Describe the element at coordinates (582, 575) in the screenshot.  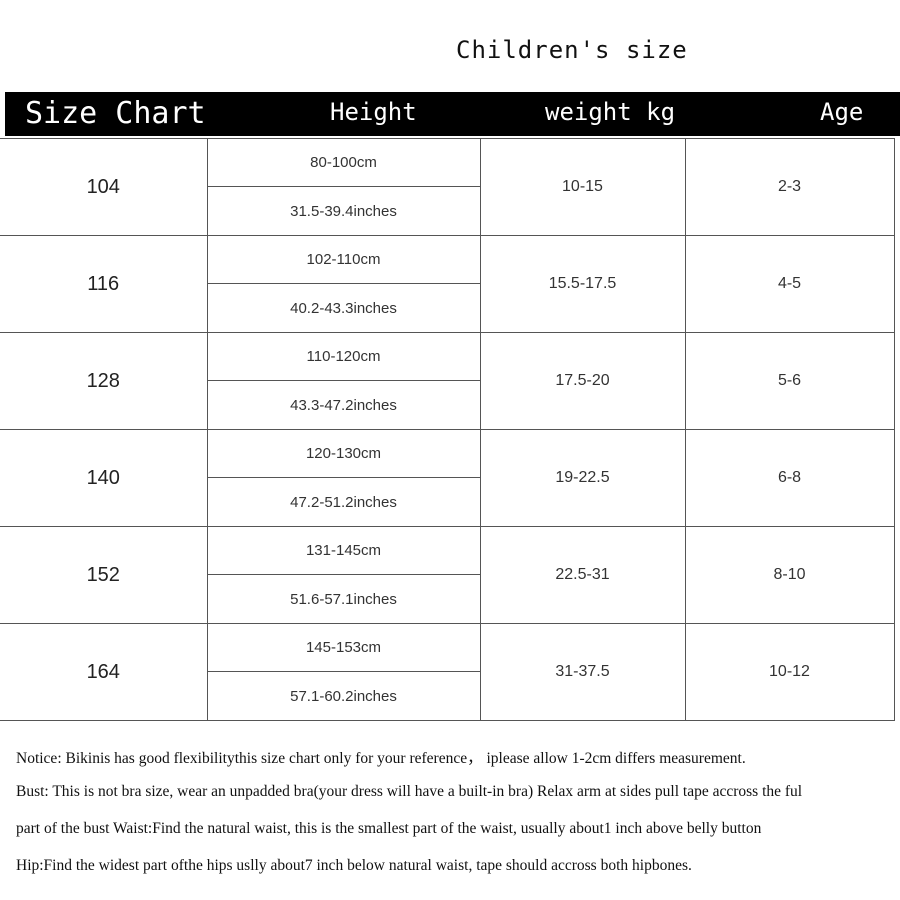
I see `weight-cell: 22.5-31` at that location.